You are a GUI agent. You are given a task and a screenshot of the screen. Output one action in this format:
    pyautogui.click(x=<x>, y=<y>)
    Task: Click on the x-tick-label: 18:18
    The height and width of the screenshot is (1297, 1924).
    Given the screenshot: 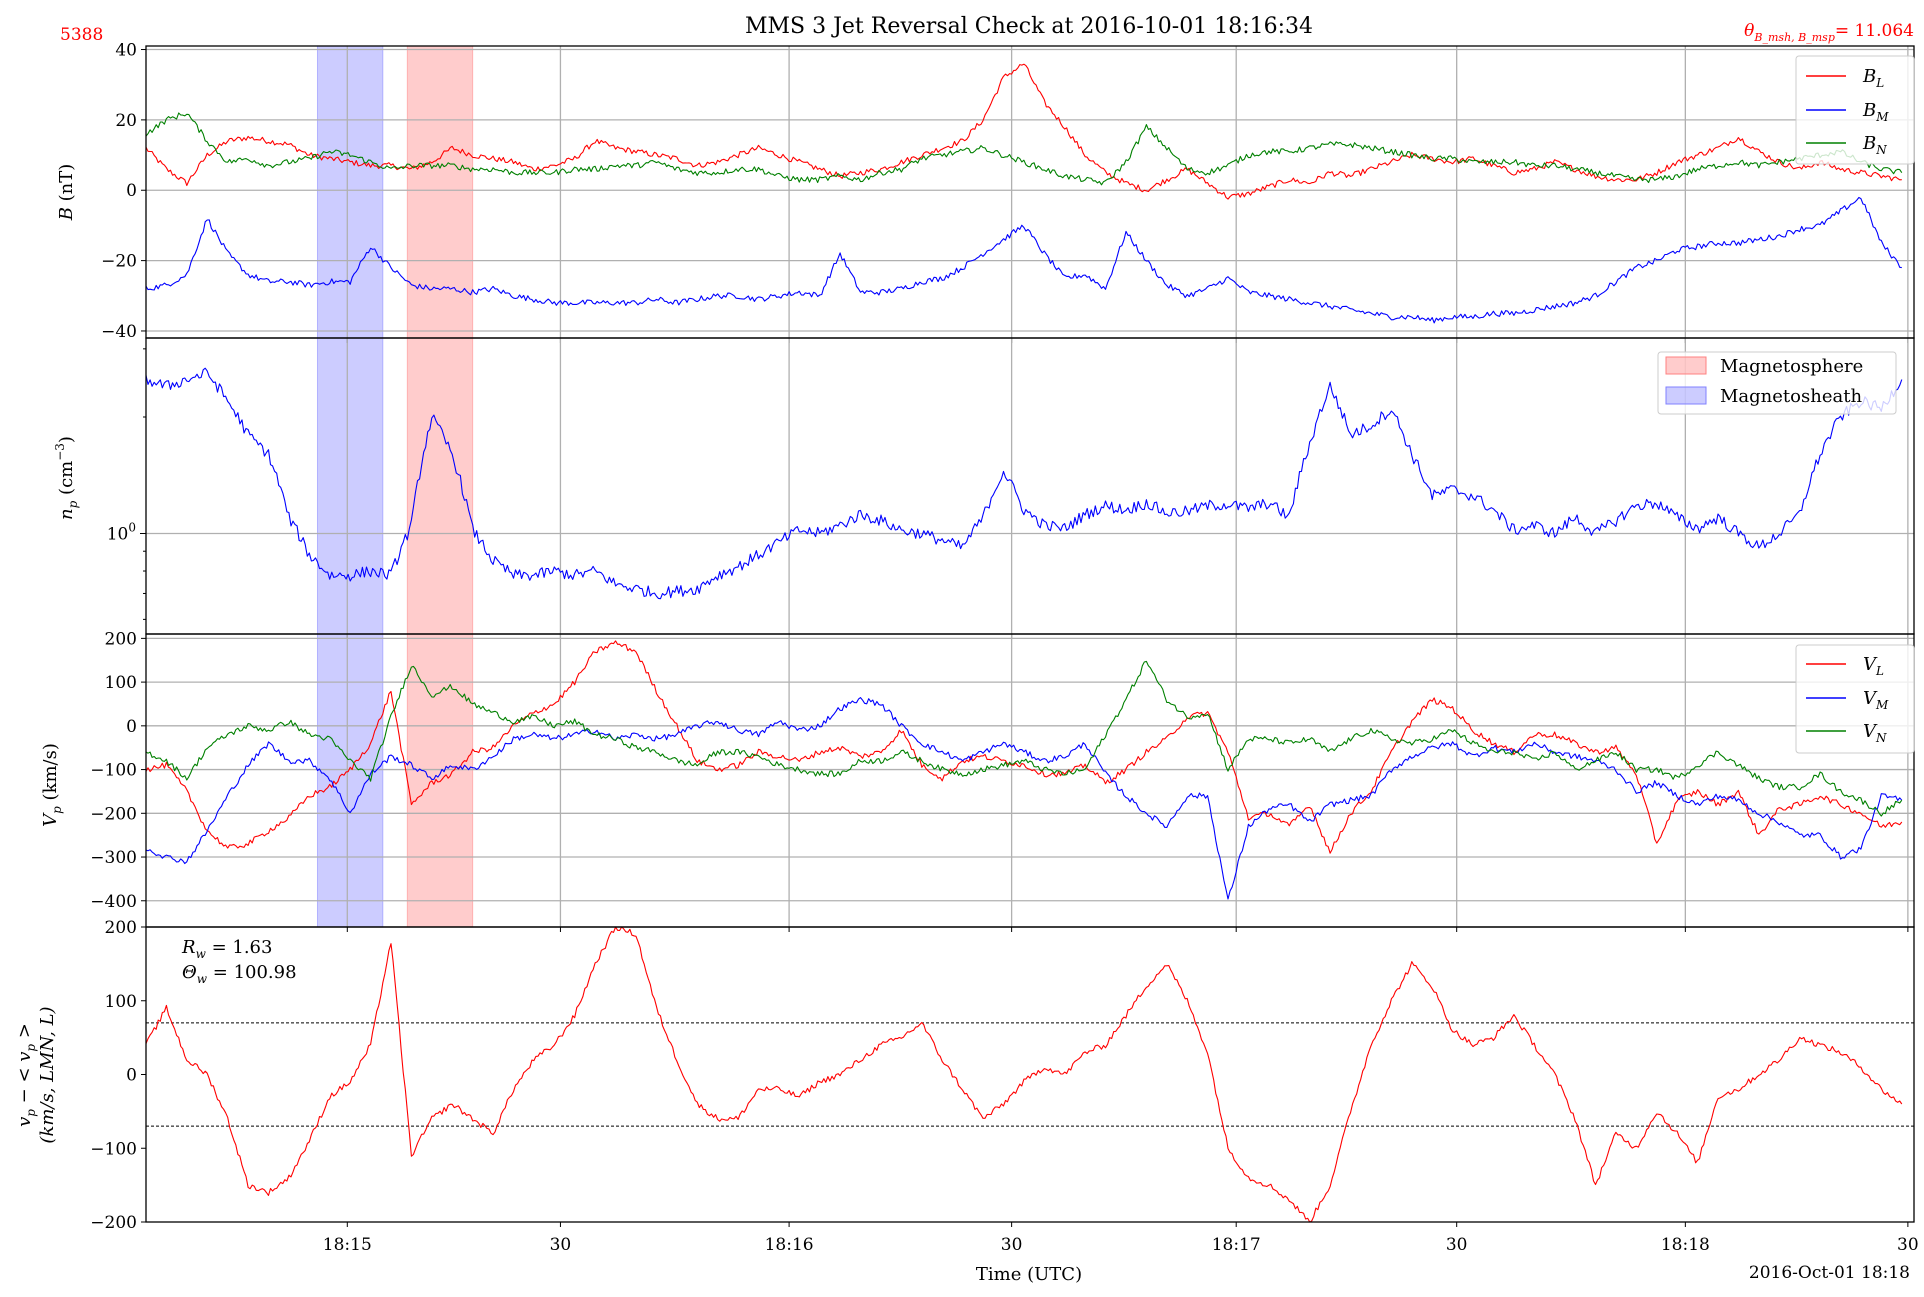 What is the action you would take?
    pyautogui.click(x=1685, y=1245)
    